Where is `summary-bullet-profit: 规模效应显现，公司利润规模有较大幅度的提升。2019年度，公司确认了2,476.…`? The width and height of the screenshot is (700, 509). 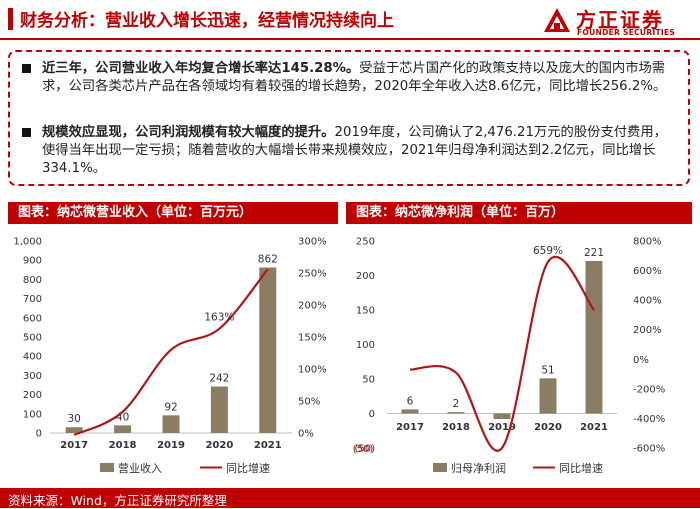
summary-bullet-profit: 规模效应显现，公司利润规模有较大幅度的提升。2019年度，公司确认了2,476.… is located at coordinates (349, 151).